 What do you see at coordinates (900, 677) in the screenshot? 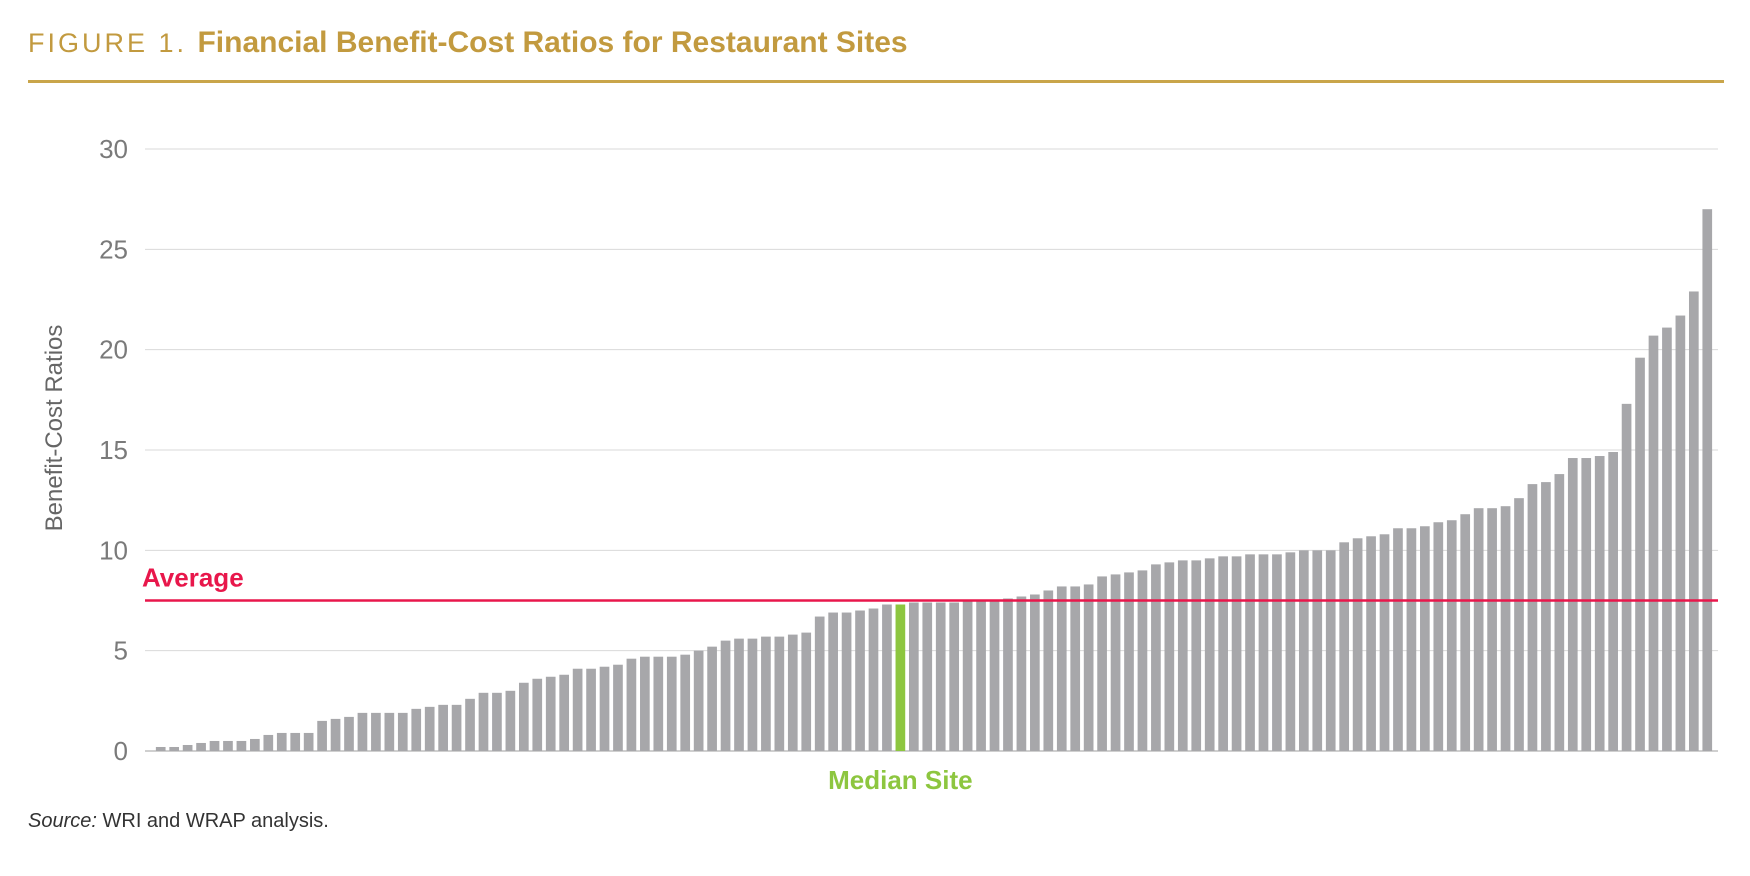
I see `median-bar` at bounding box center [900, 677].